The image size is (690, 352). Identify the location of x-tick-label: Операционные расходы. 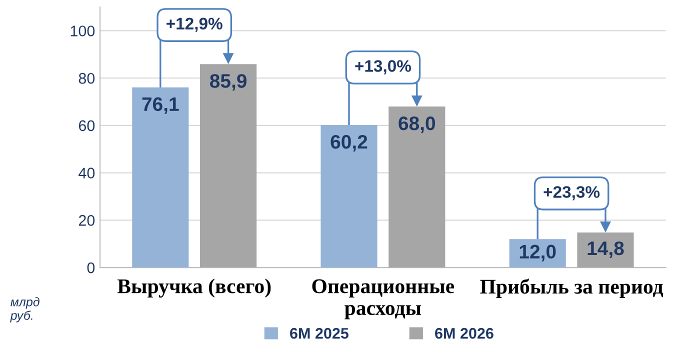
(383, 299).